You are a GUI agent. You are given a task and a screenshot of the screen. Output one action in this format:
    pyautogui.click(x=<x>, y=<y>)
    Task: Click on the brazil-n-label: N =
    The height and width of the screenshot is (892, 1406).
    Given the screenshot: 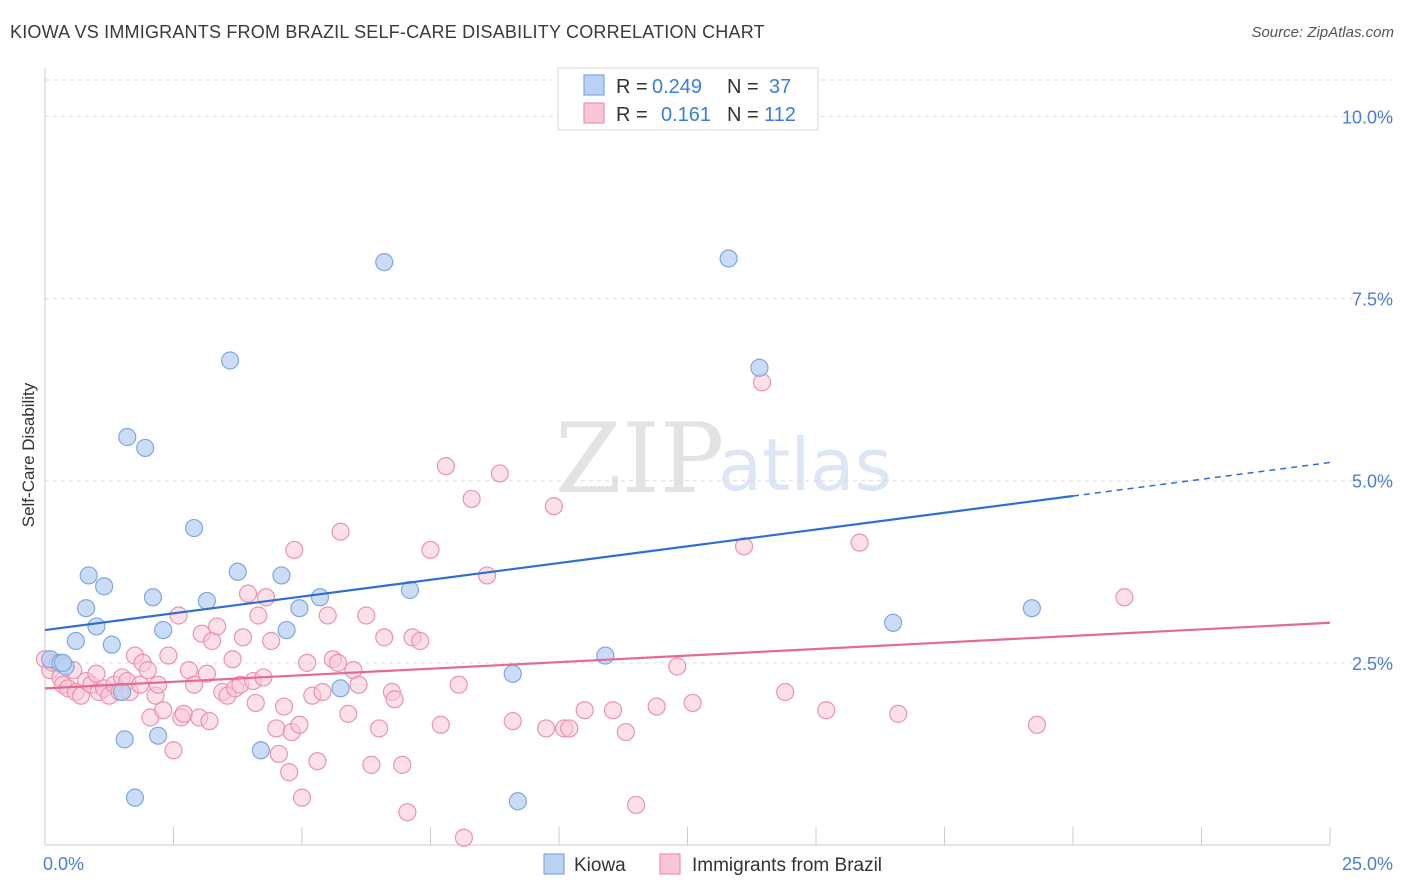 What is the action you would take?
    pyautogui.click(x=743, y=115)
    